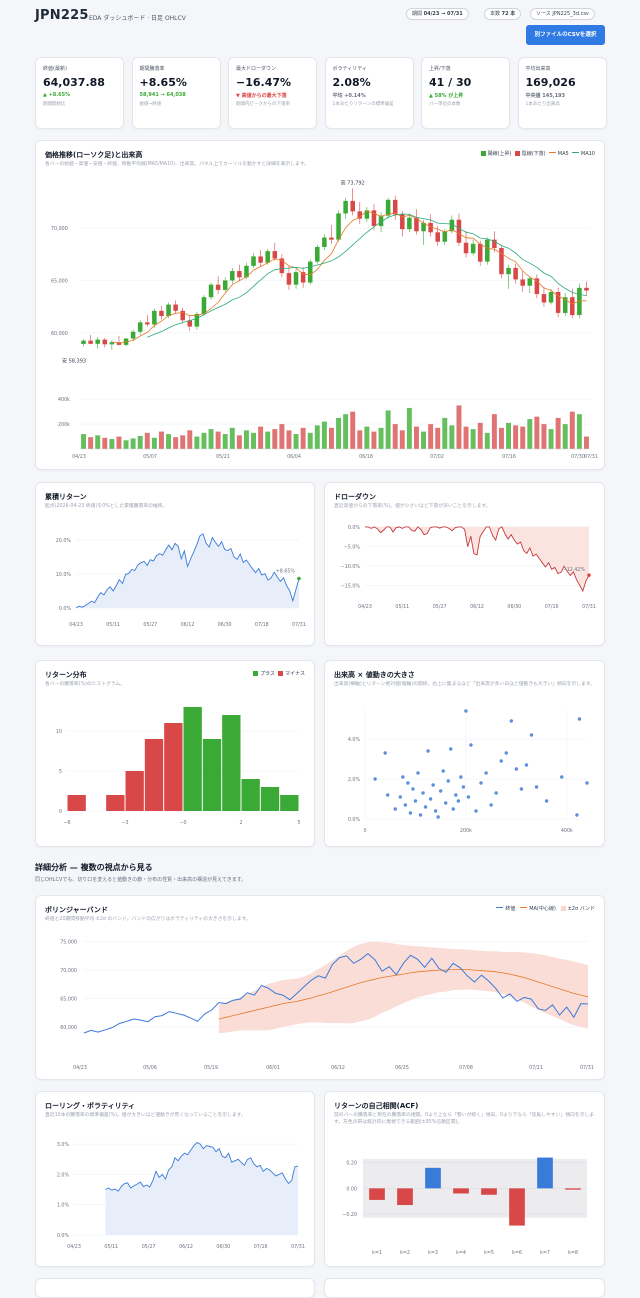  I want to click on scatter-chart: 4.0% 2.0% 0.0%0 200k 400k, so click(468, 771).